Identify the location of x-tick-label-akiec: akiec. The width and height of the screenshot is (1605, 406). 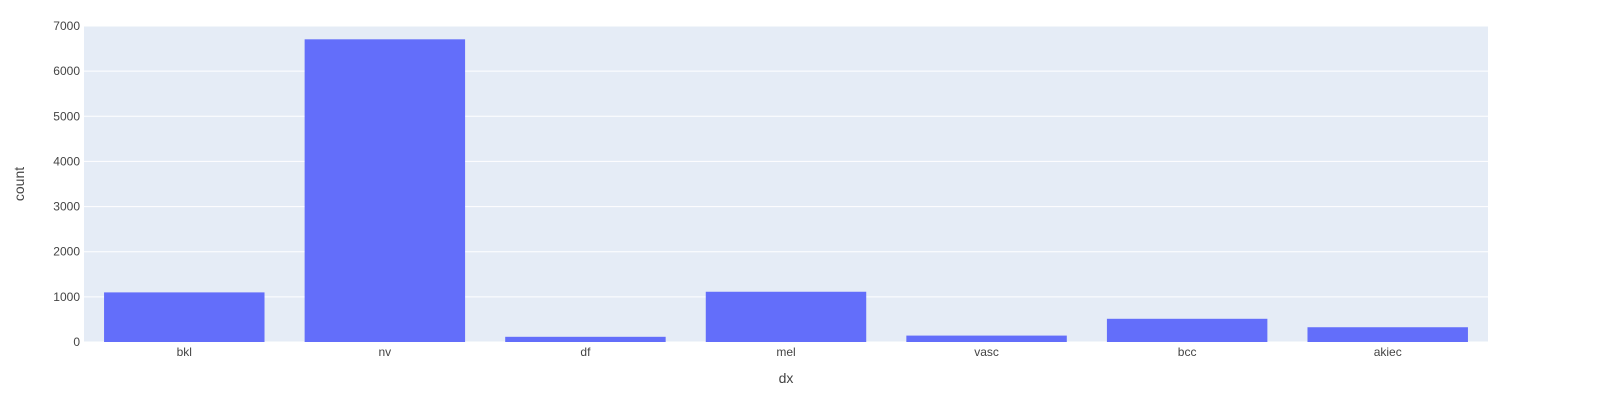
(1388, 352).